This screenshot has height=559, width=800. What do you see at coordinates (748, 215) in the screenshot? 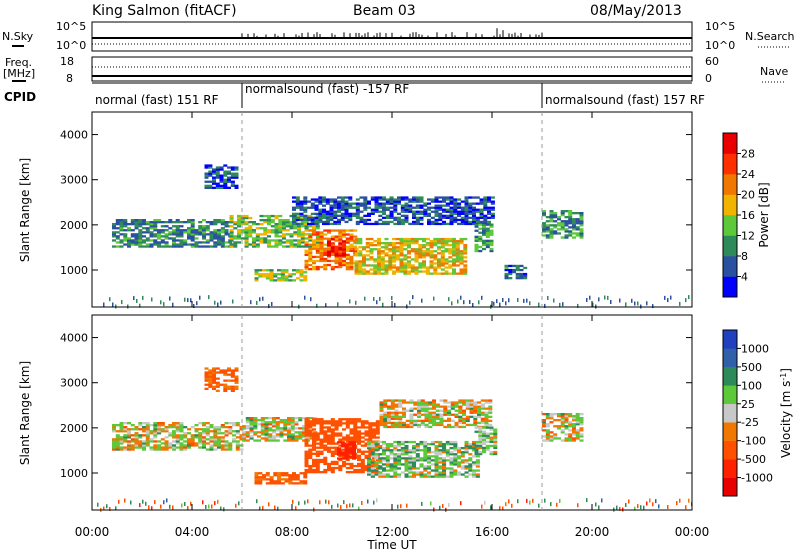
I see `colorbar-tick-label: 16` at bounding box center [748, 215].